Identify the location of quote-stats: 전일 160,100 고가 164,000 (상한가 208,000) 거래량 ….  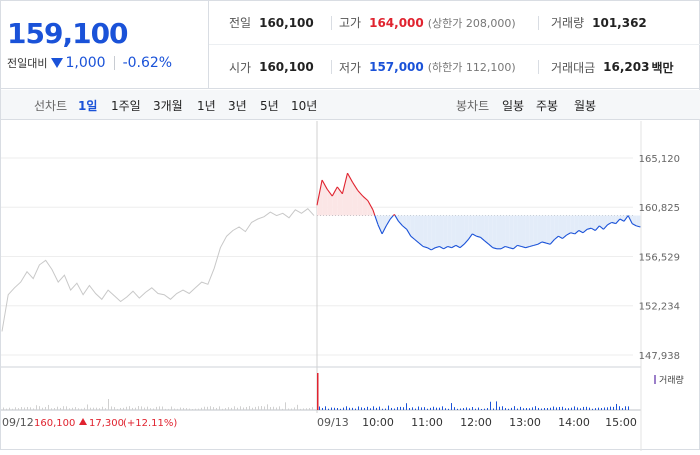
(454, 45).